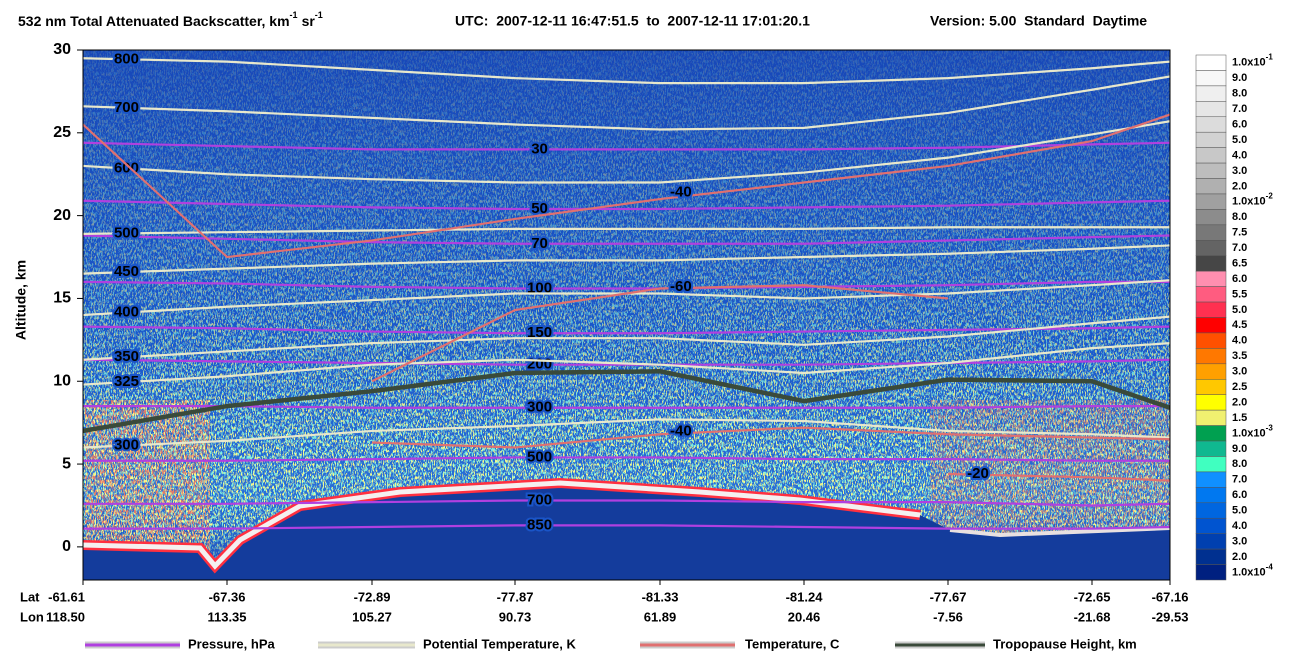 This screenshot has width=1300, height=667. What do you see at coordinates (62, 132) in the screenshot?
I see `y-tick-label: 25` at bounding box center [62, 132].